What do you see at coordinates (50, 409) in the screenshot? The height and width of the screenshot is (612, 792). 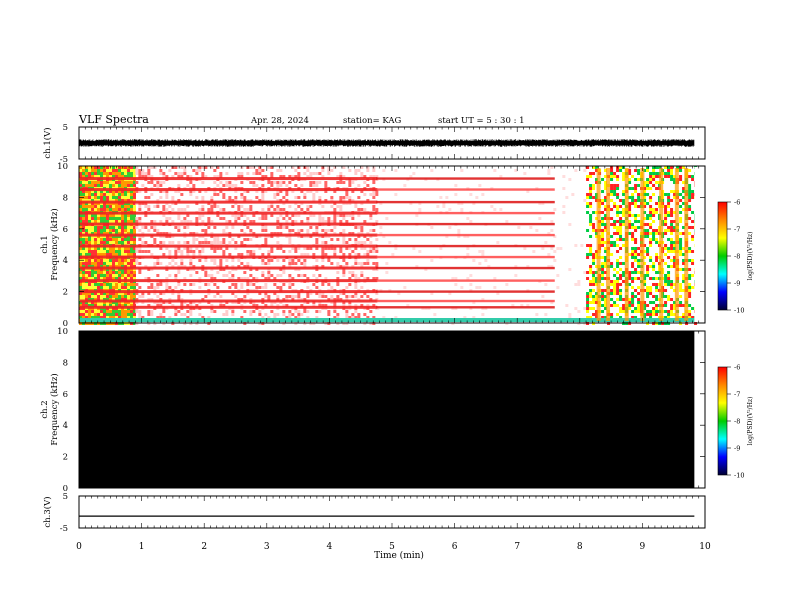 I see `ch2-spectrogram-ylabel: ch.2Frequency (kHz)` at bounding box center [50, 409].